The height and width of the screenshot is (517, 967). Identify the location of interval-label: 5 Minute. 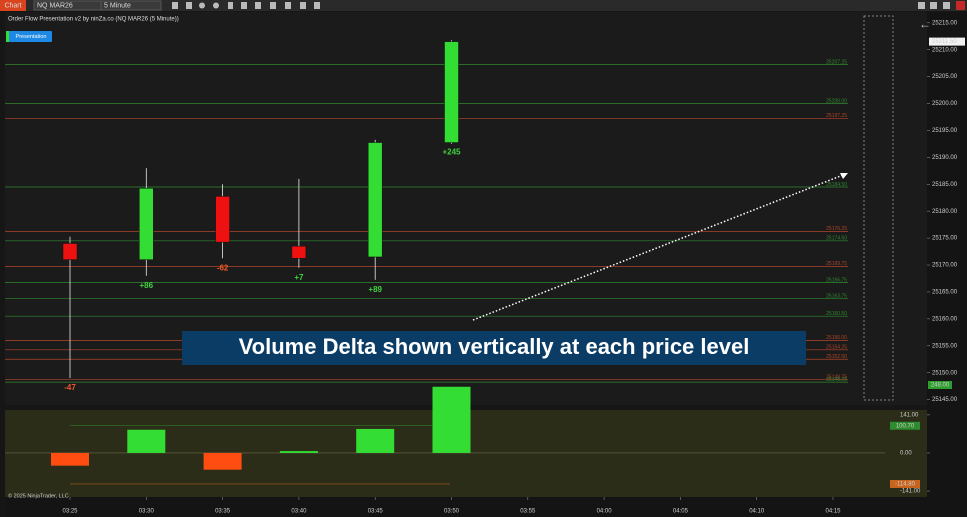
(117, 5).